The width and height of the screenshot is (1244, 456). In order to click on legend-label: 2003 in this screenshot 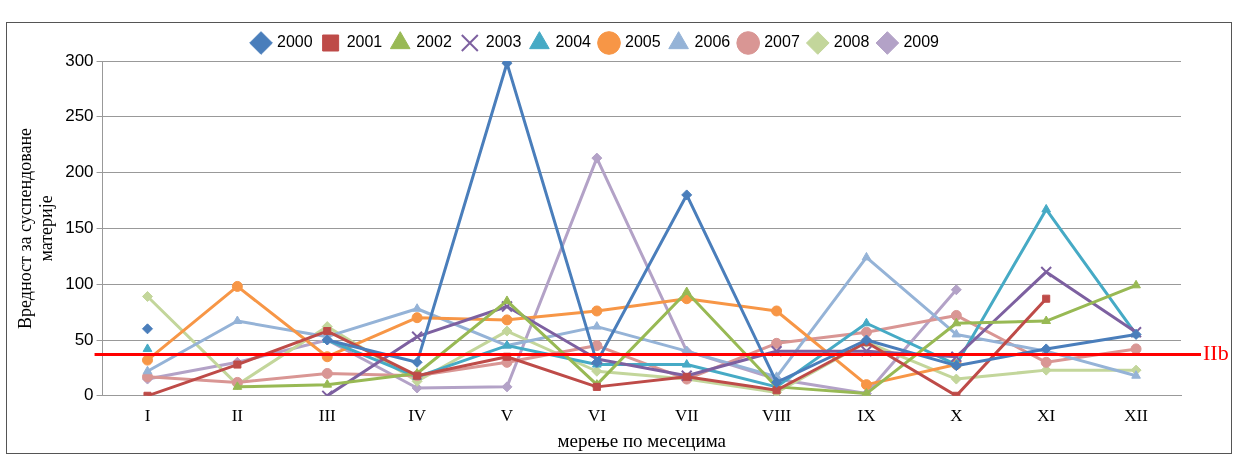, I will do `click(503, 42)`.